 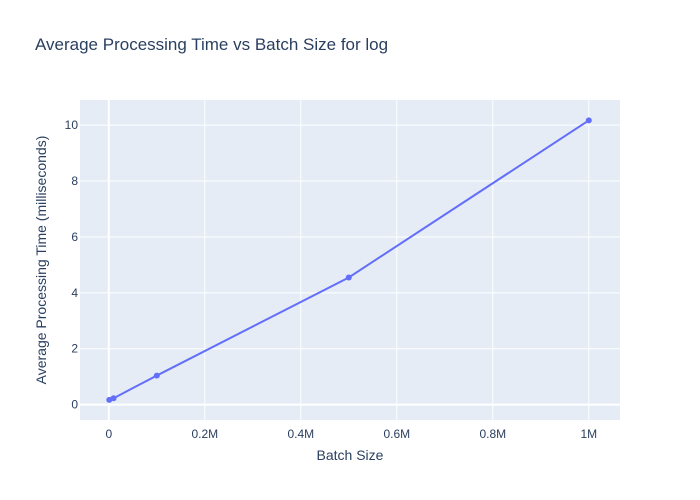 I want to click on y-tick-label: 4, so click(x=74, y=293).